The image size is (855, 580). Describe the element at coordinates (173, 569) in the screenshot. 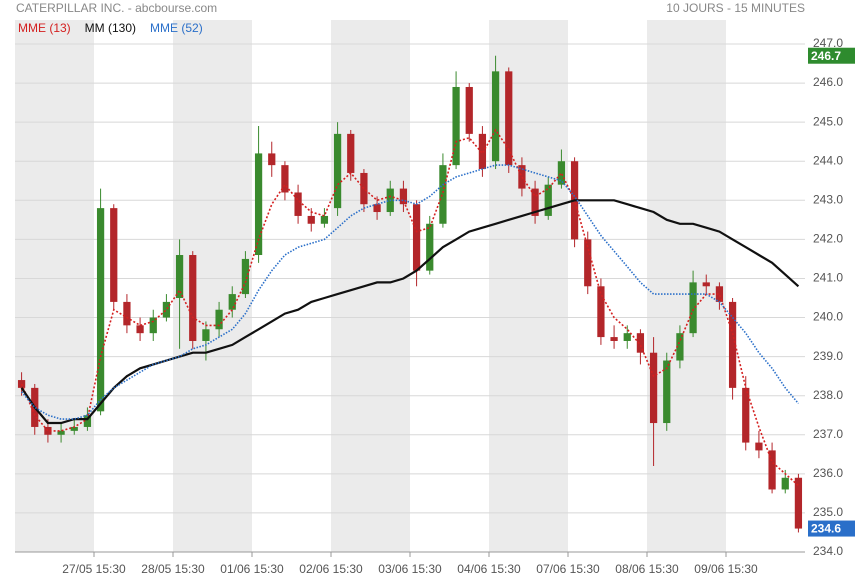

I see `x-tick-label: 28/05 15:30` at that location.